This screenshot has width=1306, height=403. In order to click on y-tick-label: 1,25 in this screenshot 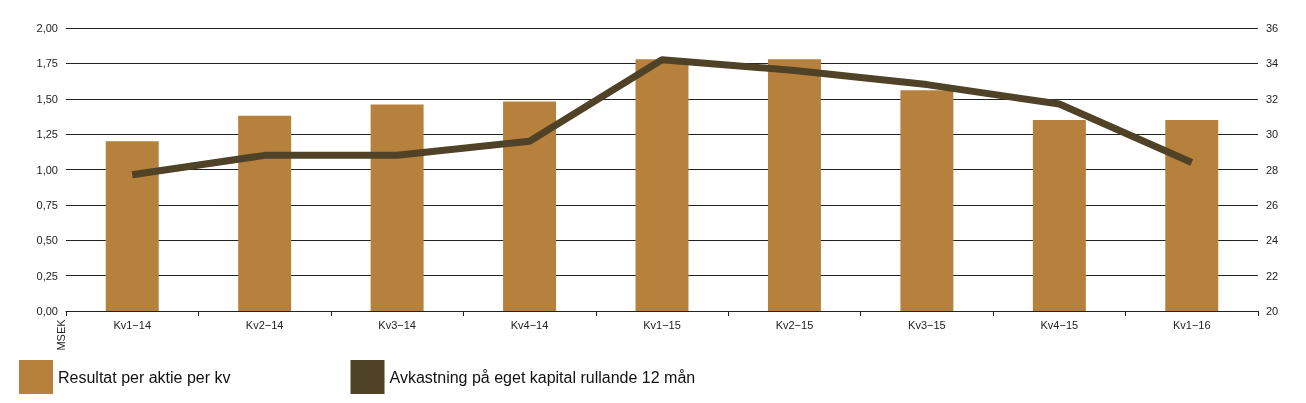, I will do `click(47, 134)`.